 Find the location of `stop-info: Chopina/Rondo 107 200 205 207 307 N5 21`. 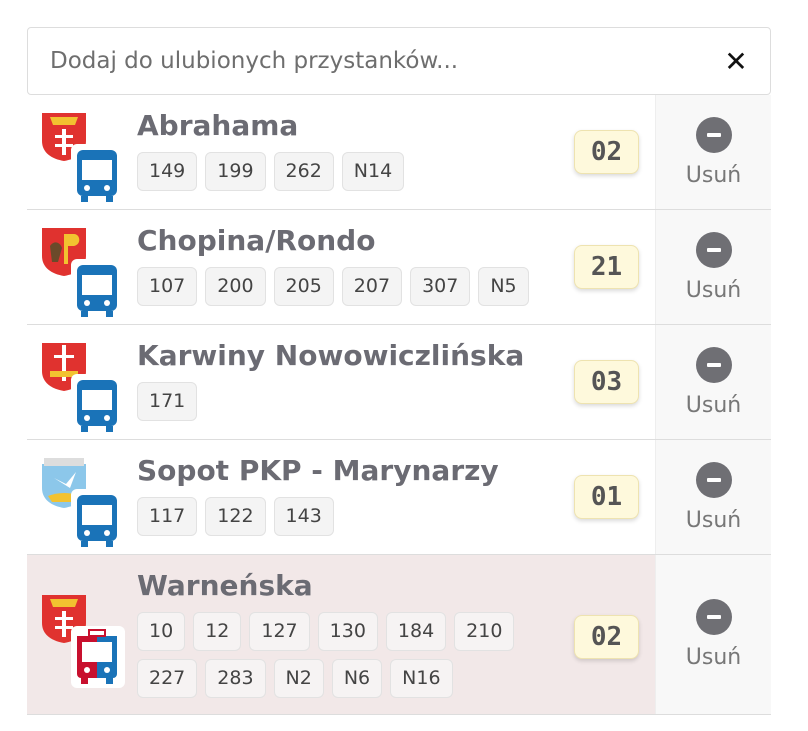

stop-info: Chopina/Rondo 107 200 205 207 307 N5 21 is located at coordinates (341, 267).